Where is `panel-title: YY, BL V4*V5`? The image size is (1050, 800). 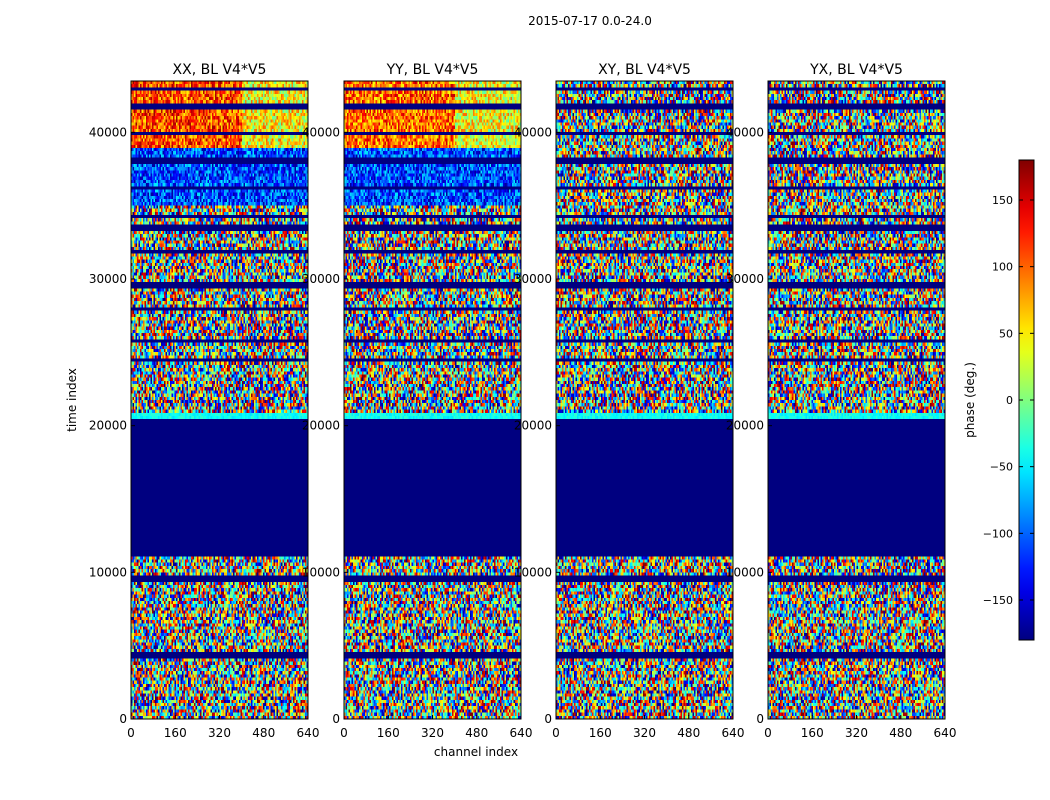 panel-title: YY, BL V4*V5 is located at coordinates (432, 70).